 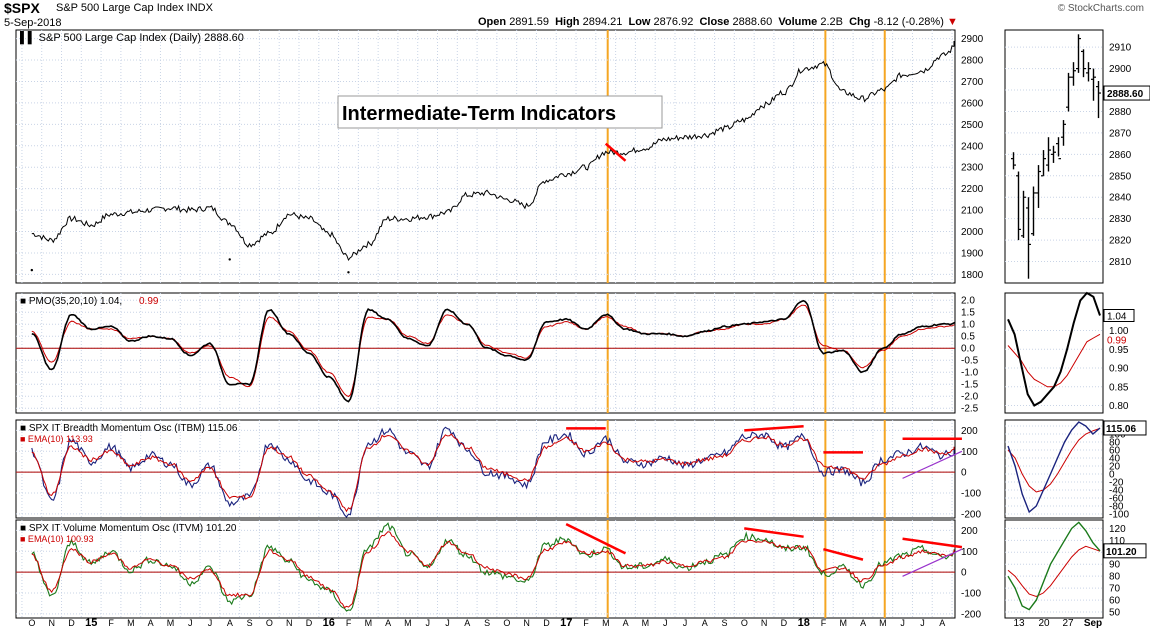 What do you see at coordinates (485, 469) in the screenshot?
I see `panel-itbm-frame` at bounding box center [485, 469].